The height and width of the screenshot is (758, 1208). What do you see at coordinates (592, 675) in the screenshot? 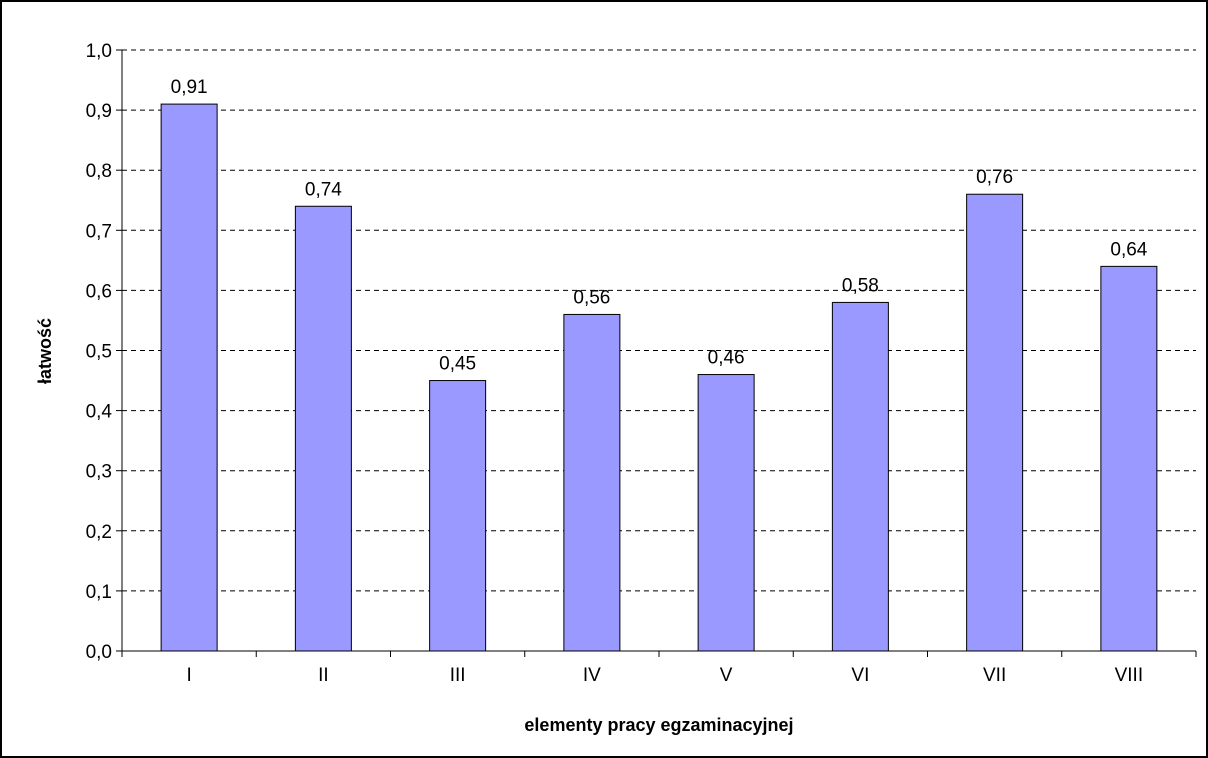
I see `x-tick-label: IV` at bounding box center [592, 675].